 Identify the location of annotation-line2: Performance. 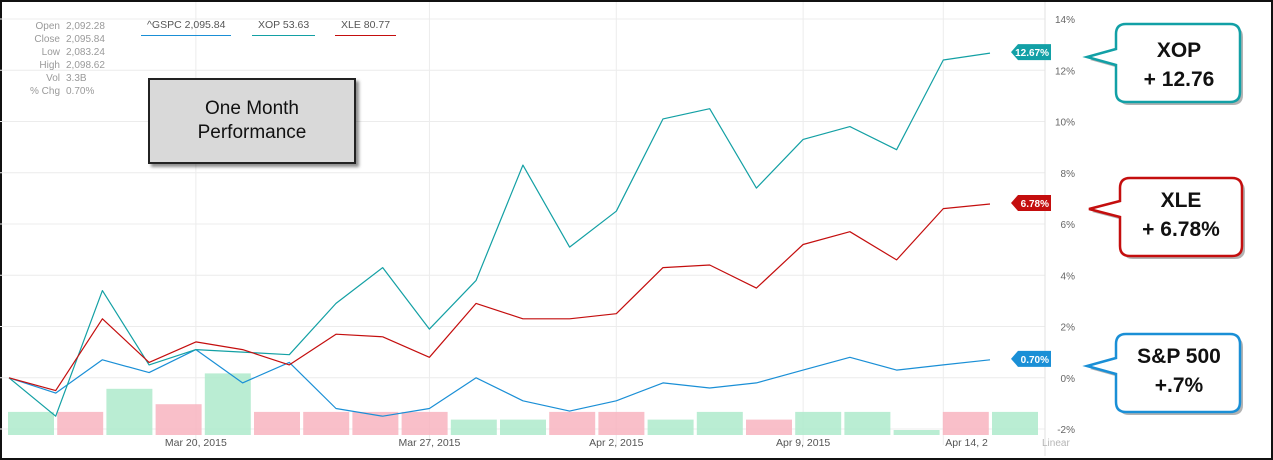
(252, 132).